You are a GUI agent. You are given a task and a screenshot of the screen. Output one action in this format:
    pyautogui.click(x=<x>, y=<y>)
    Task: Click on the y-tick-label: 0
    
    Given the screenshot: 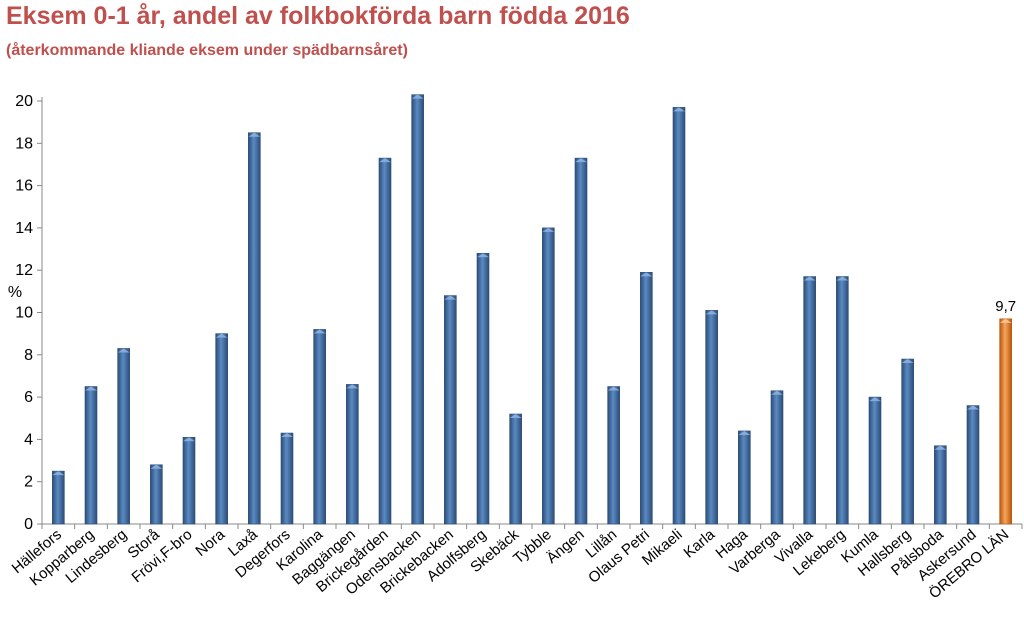 What is the action you would take?
    pyautogui.click(x=28, y=524)
    